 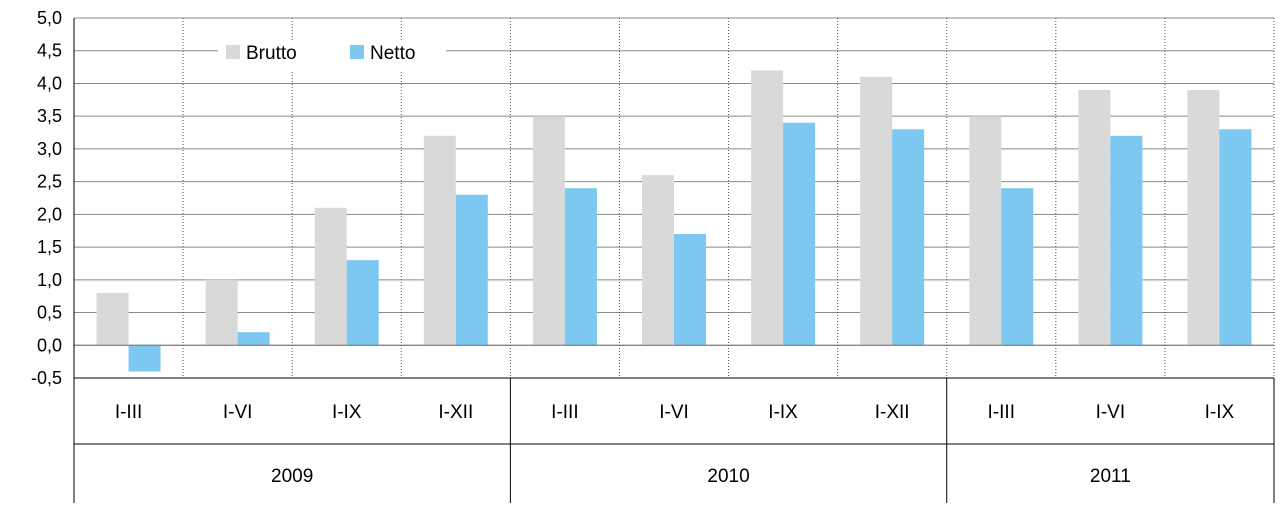 What do you see at coordinates (49, 149) in the screenshot?
I see `y-tick-label: 3,0` at bounding box center [49, 149].